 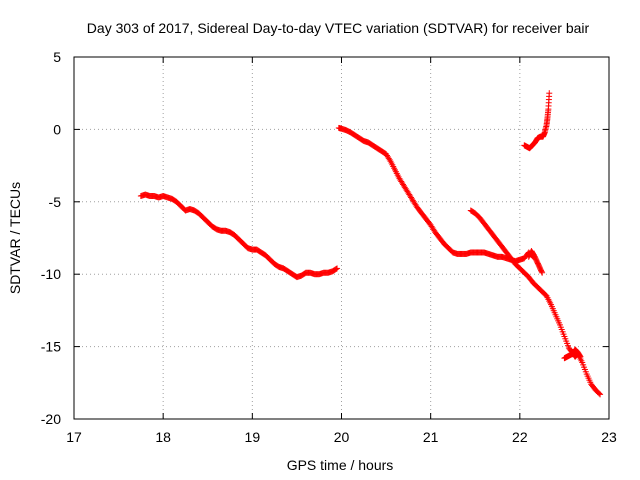 I want to click on x-axis-label: GPS time / hours, so click(x=340, y=465).